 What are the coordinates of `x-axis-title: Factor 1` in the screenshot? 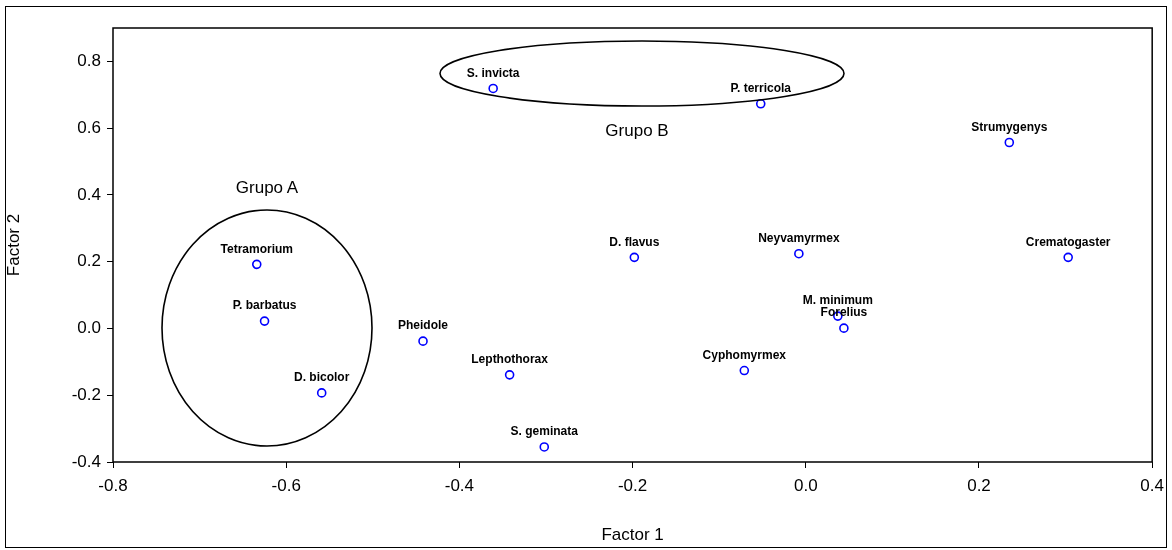 It's located at (632, 535).